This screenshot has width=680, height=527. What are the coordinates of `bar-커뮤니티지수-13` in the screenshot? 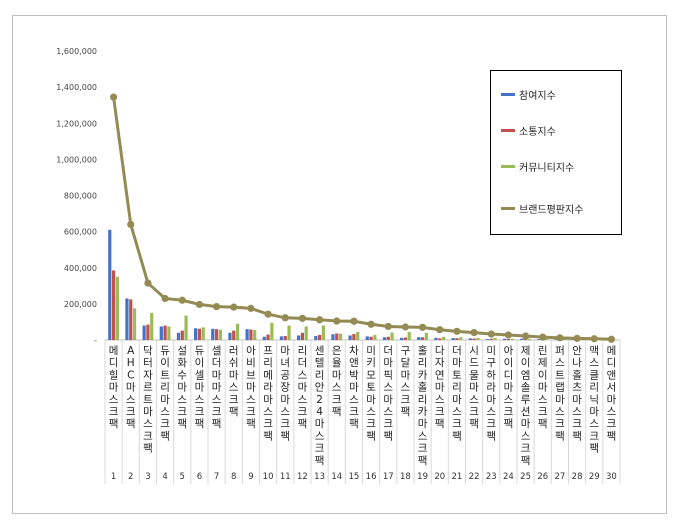 It's located at (323, 332).